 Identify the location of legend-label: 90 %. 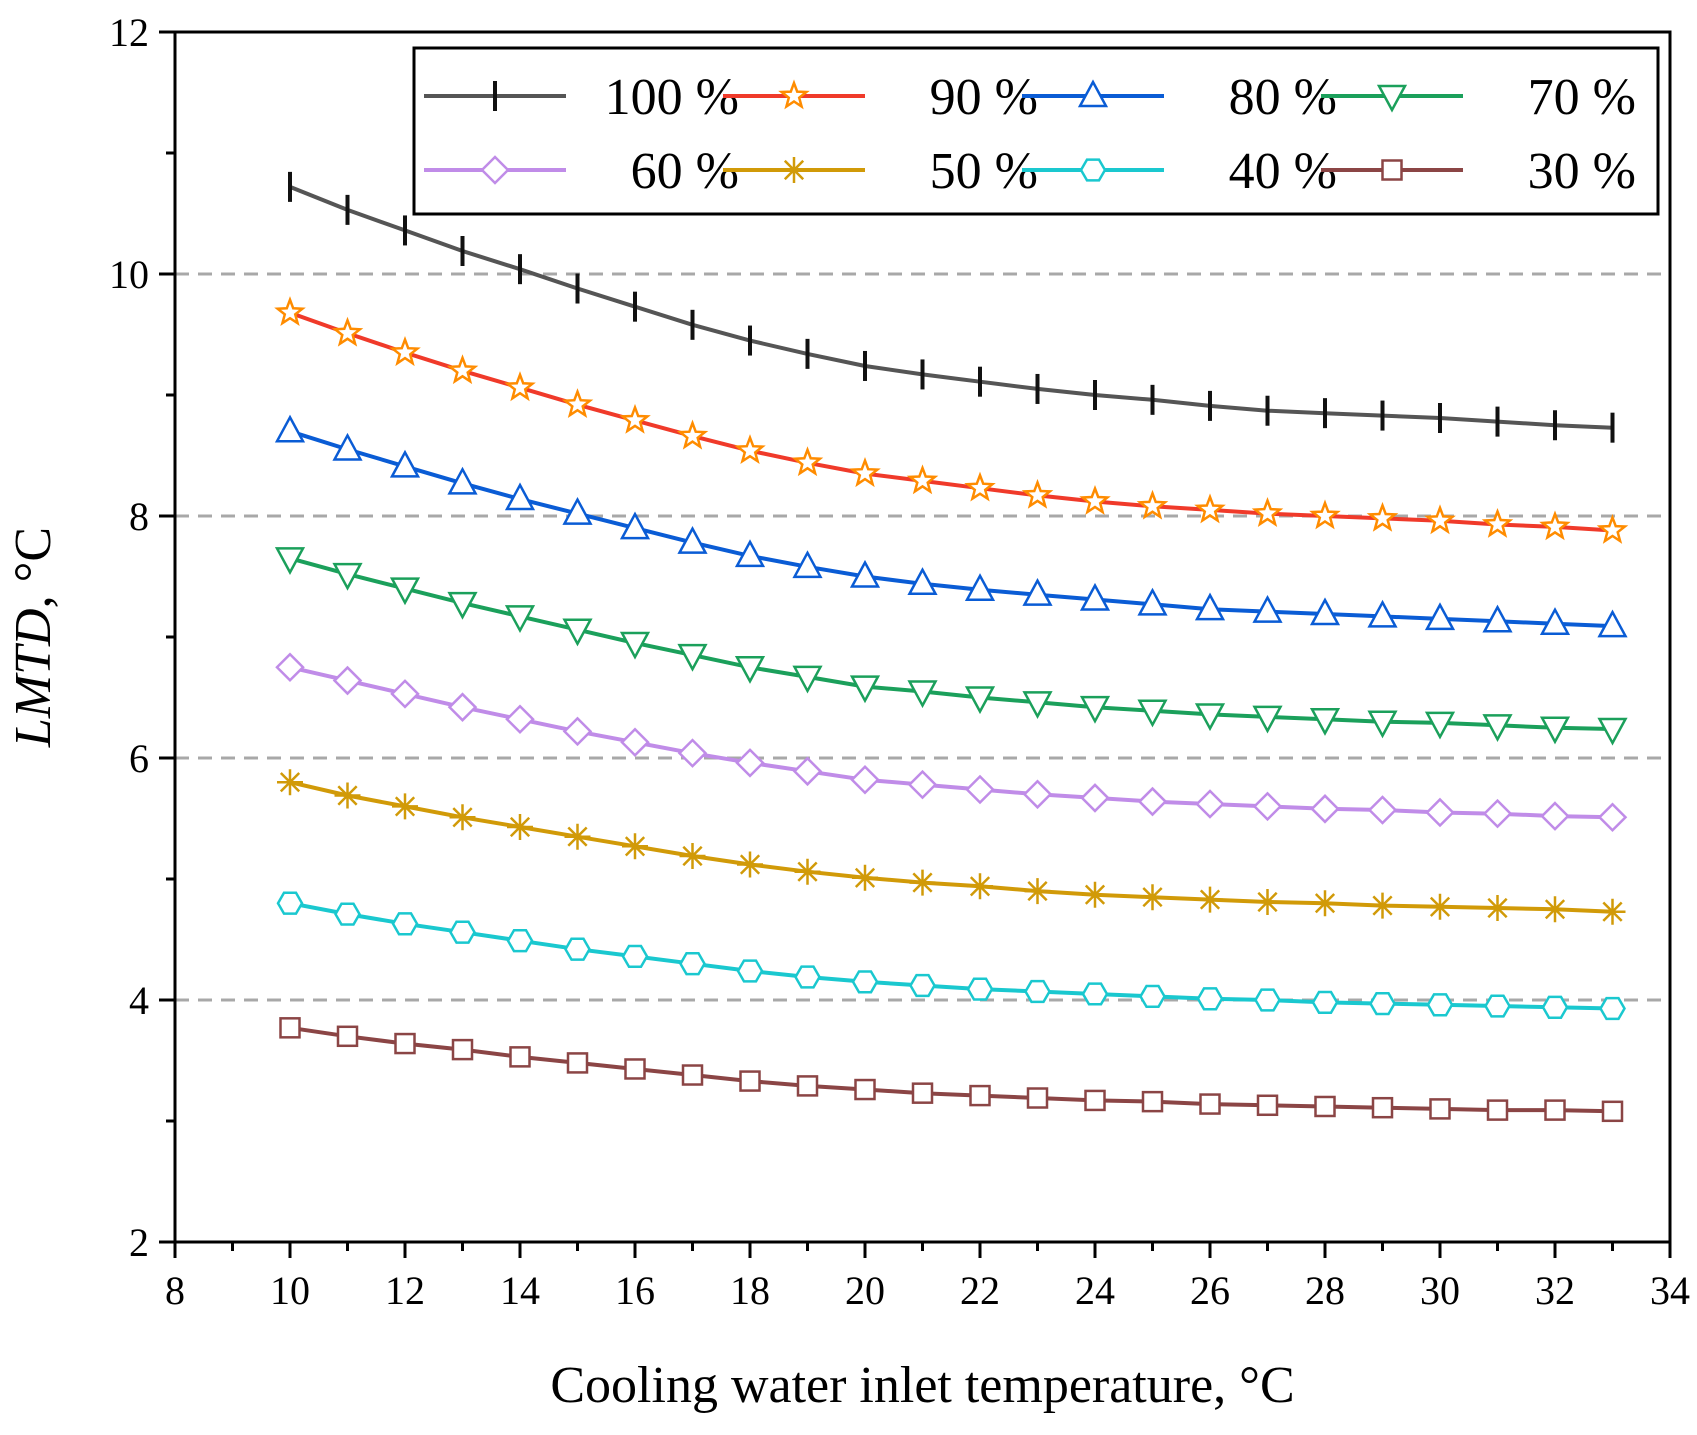
(984, 97).